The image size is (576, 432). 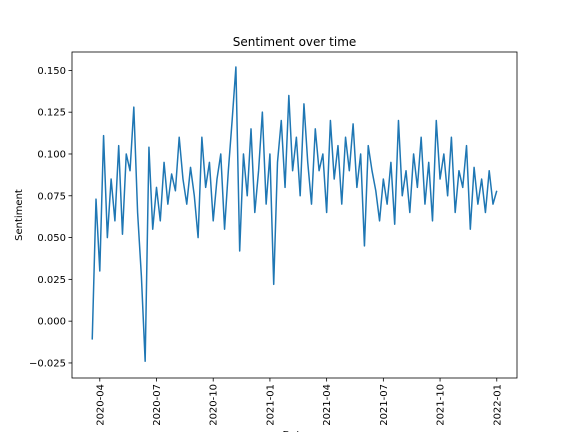 What do you see at coordinates (51, 322) in the screenshot?
I see `y-tick-label: 0.000` at bounding box center [51, 322].